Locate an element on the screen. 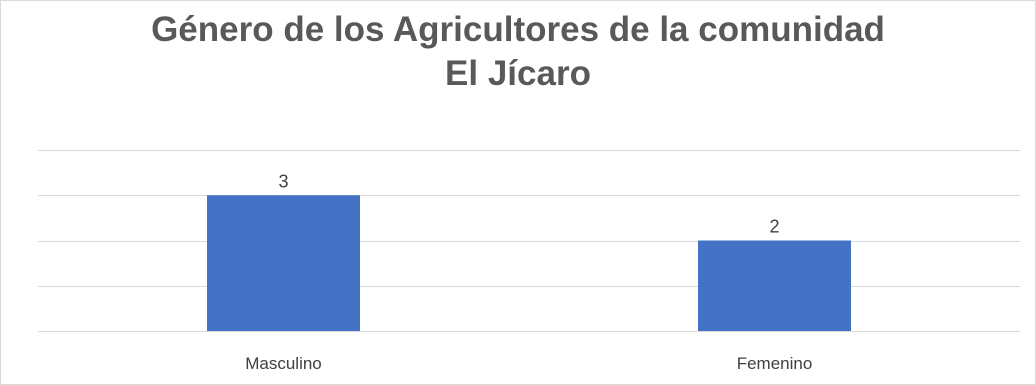 The width and height of the screenshot is (1036, 385). chart-title-line-2: El Jícaro is located at coordinates (518, 73).